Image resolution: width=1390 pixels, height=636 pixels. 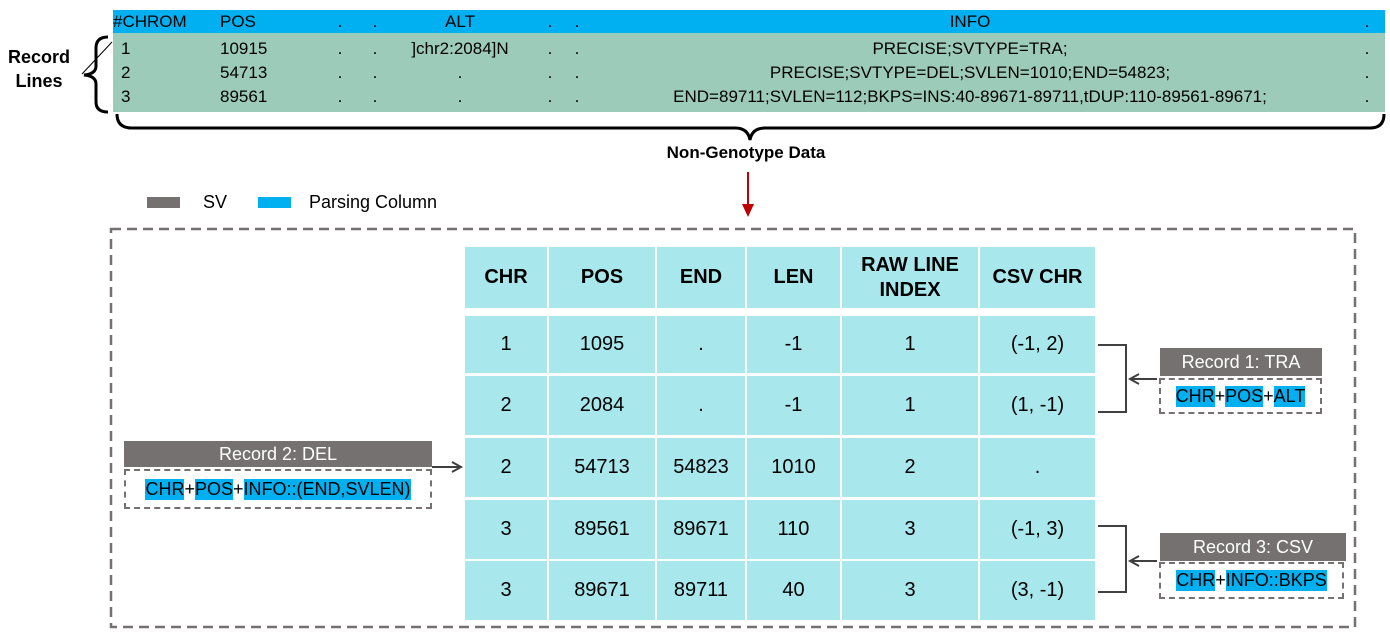 What do you see at coordinates (278, 454) in the screenshot?
I see `record-2-title: Record 2: DEL` at bounding box center [278, 454].